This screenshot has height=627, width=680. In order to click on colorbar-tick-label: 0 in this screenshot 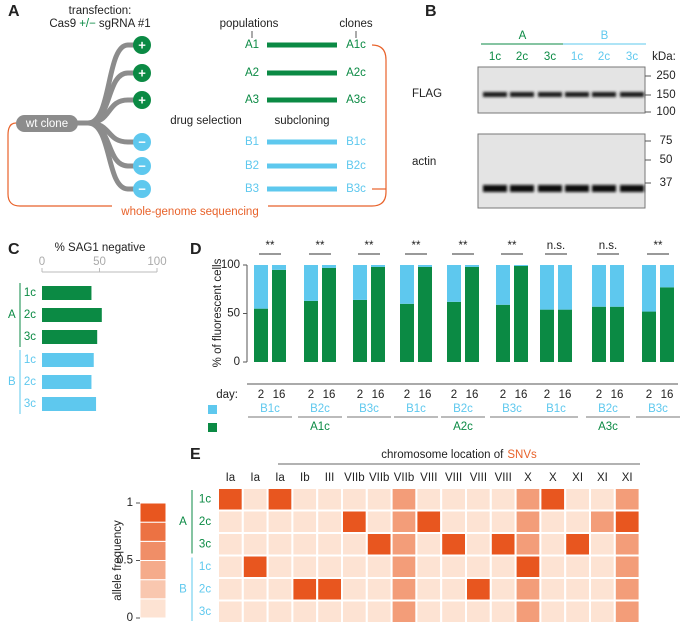, I will do `click(130, 618)`.